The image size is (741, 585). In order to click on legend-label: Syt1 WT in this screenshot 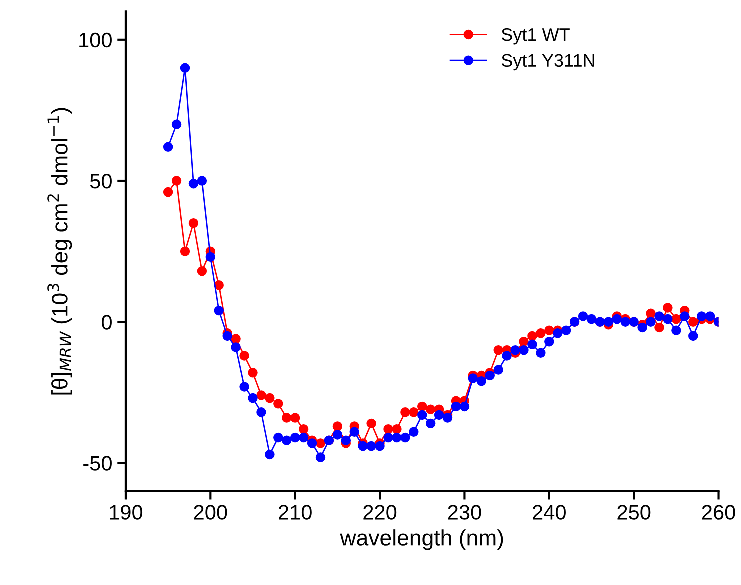, I will do `click(536, 36)`.